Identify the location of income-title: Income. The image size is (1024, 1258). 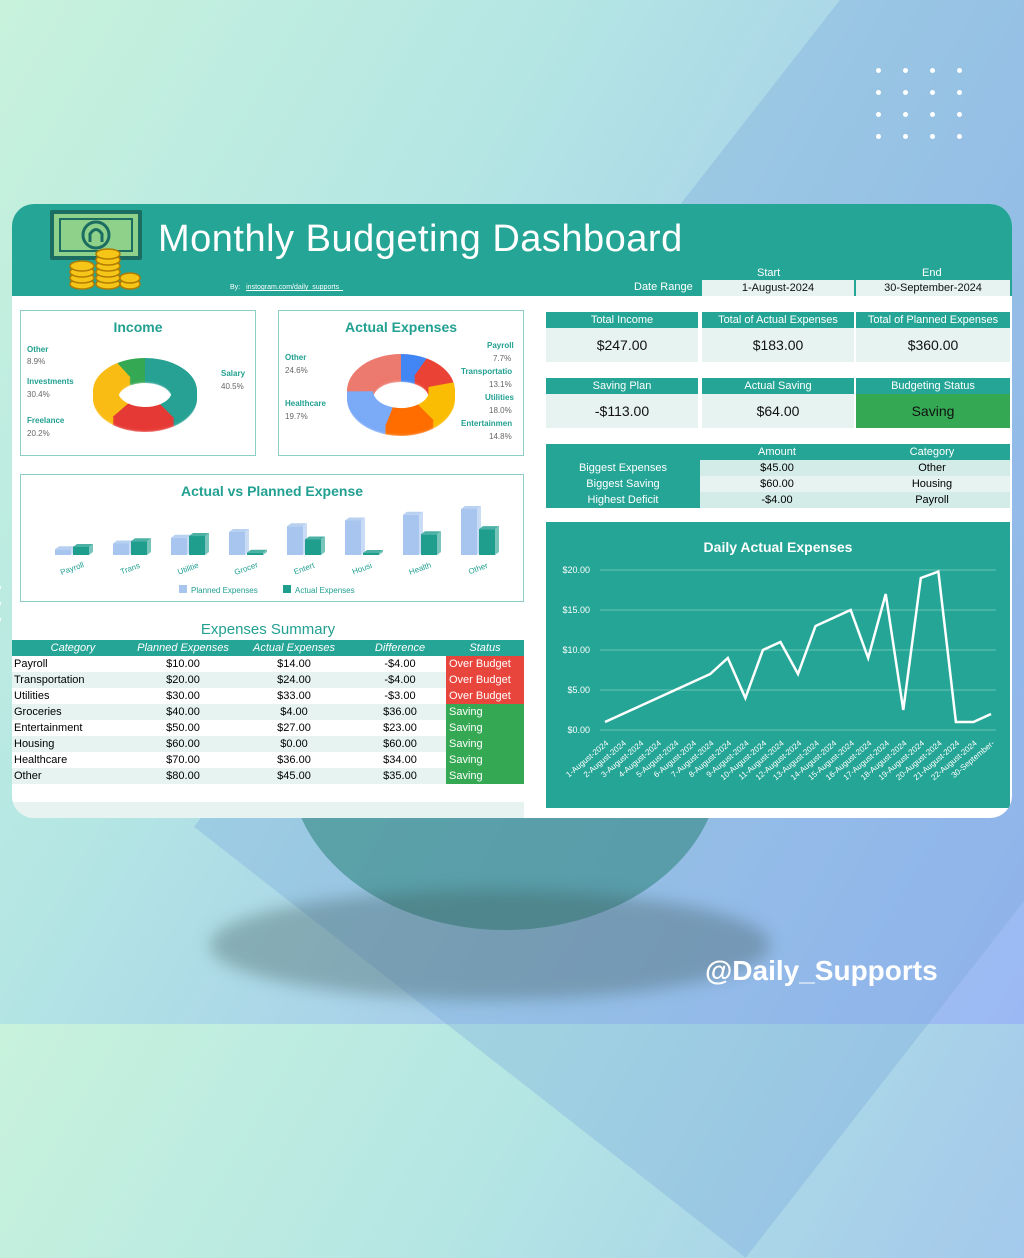
(138, 327).